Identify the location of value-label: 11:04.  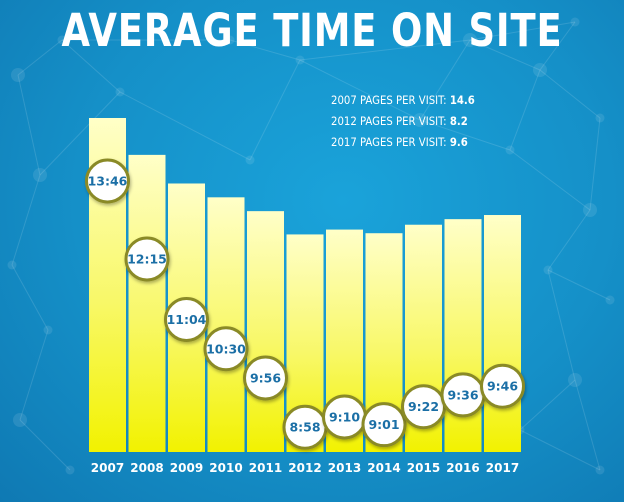
(187, 319).